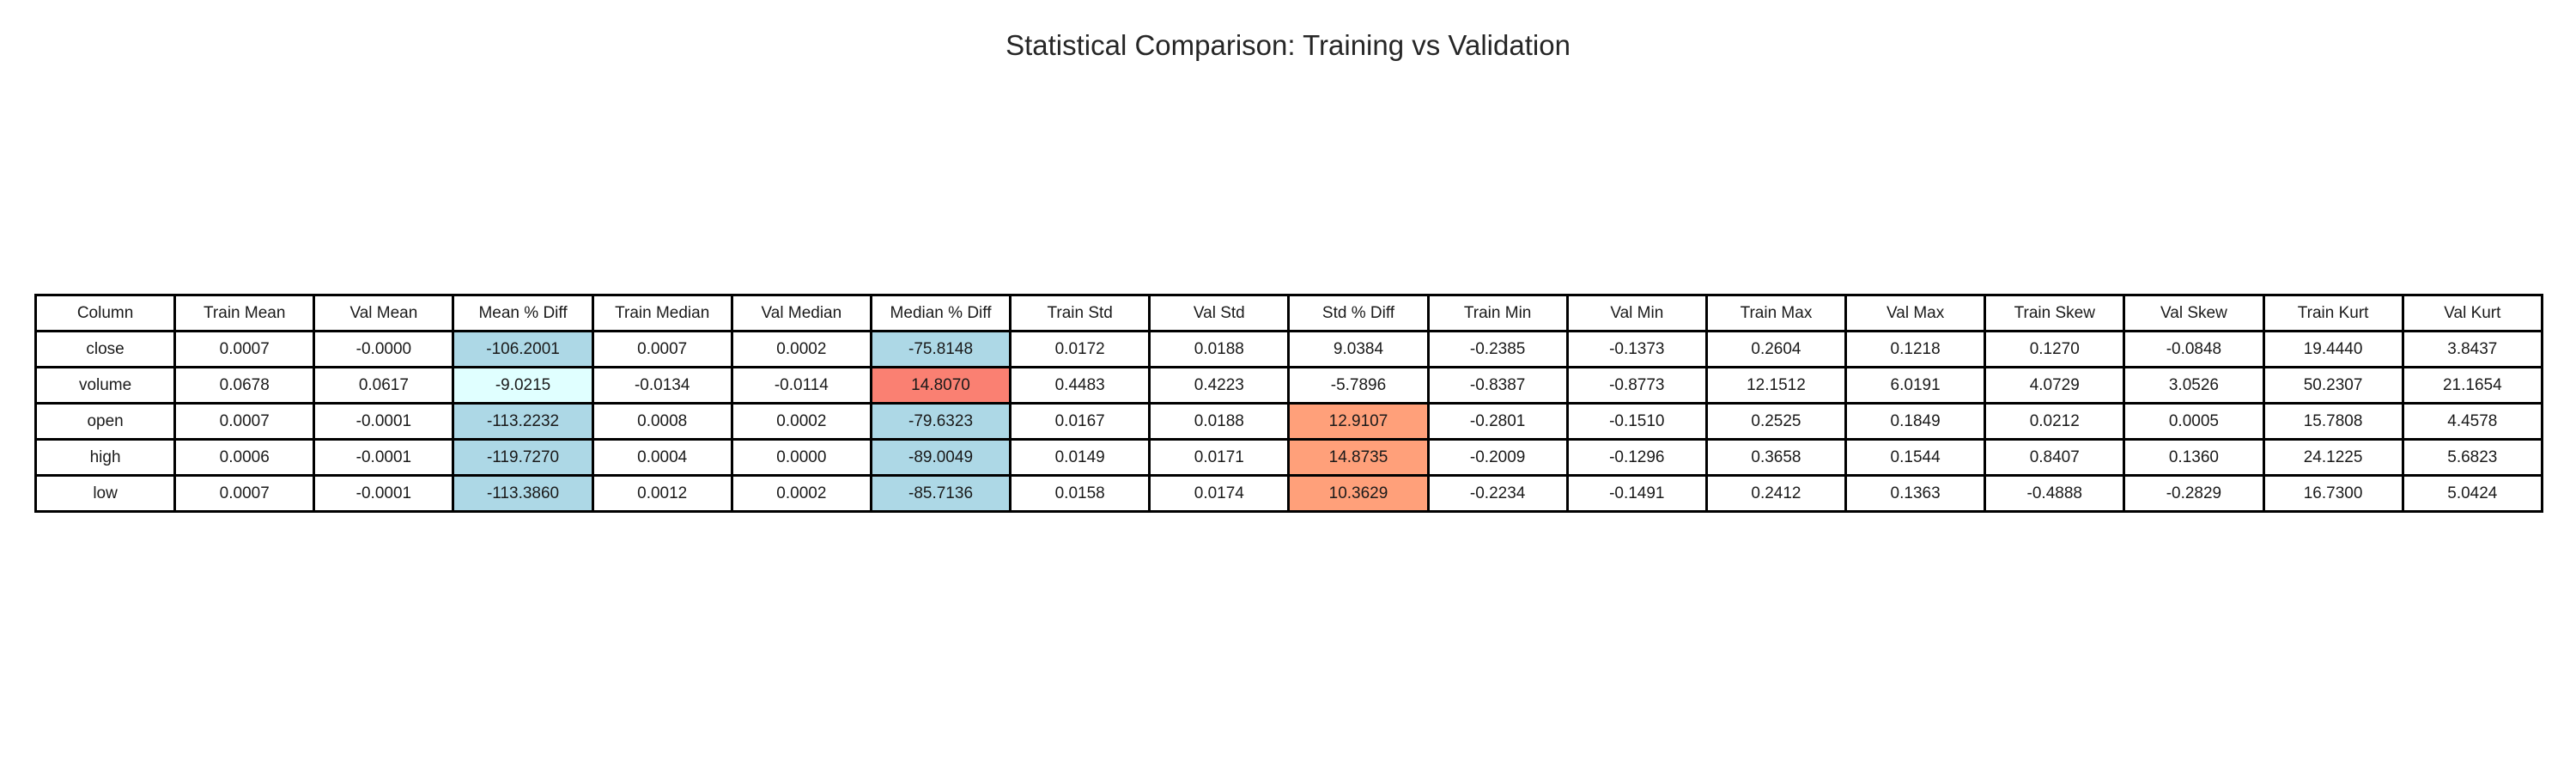 Image resolution: width=2576 pixels, height=773 pixels. I want to click on table-cell: 15.7808, so click(2333, 421).